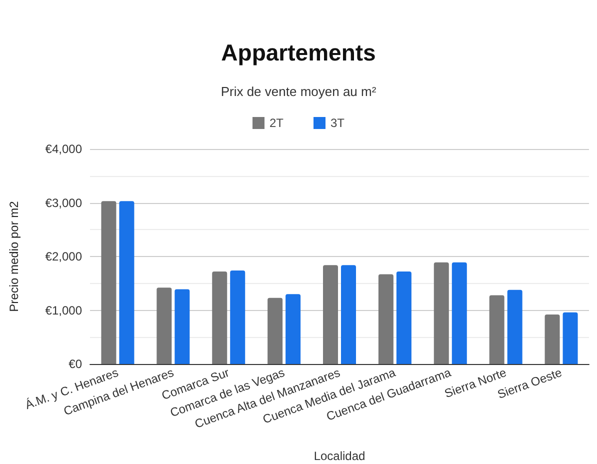 The width and height of the screenshot is (597, 464). What do you see at coordinates (63, 203) in the screenshot?
I see `y-tick-label: €3,000` at bounding box center [63, 203].